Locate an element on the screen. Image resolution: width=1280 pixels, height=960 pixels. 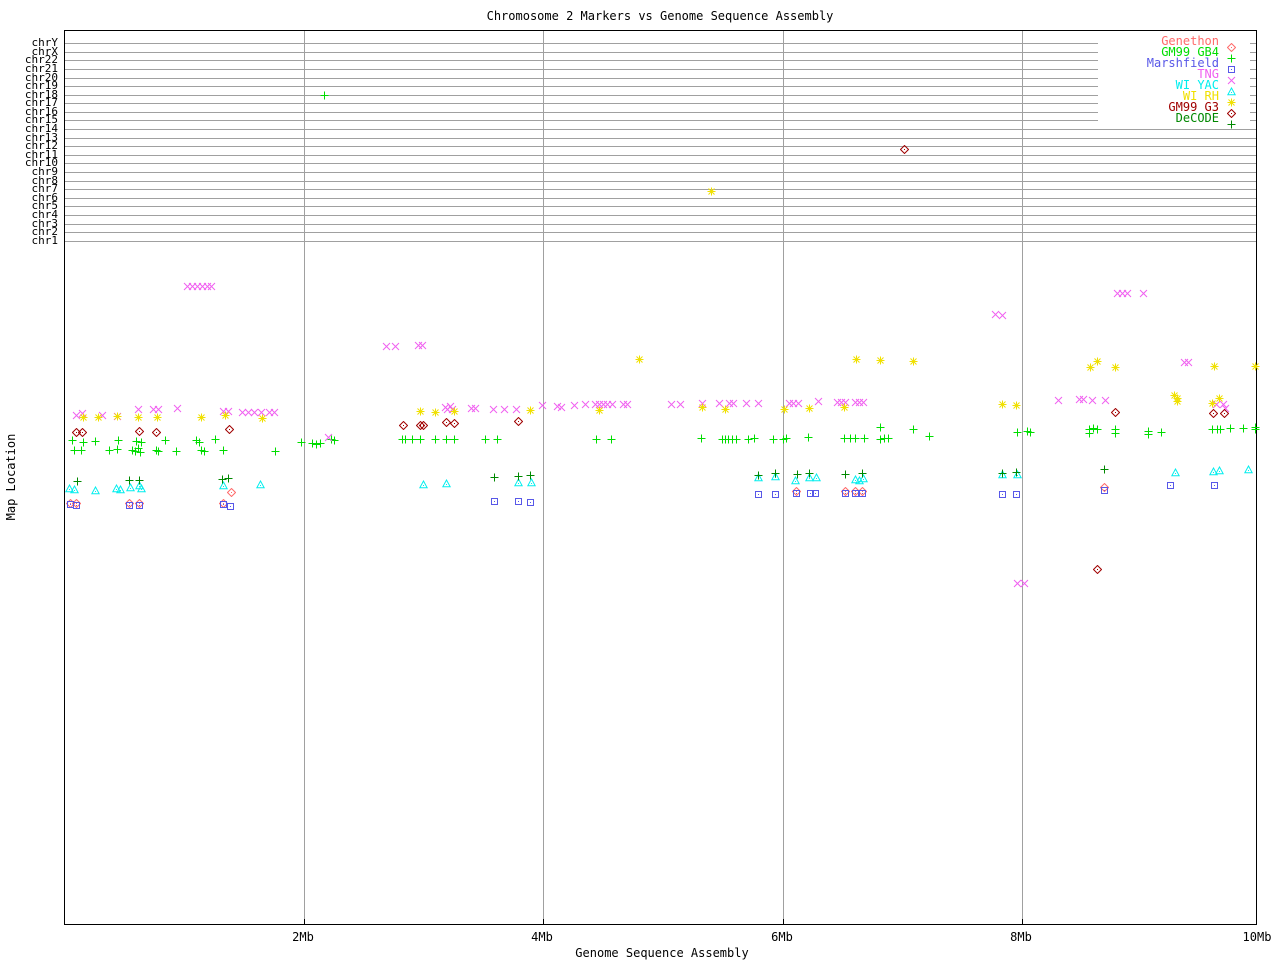
diamond-dot-icon is located at coordinates (1231, 111).